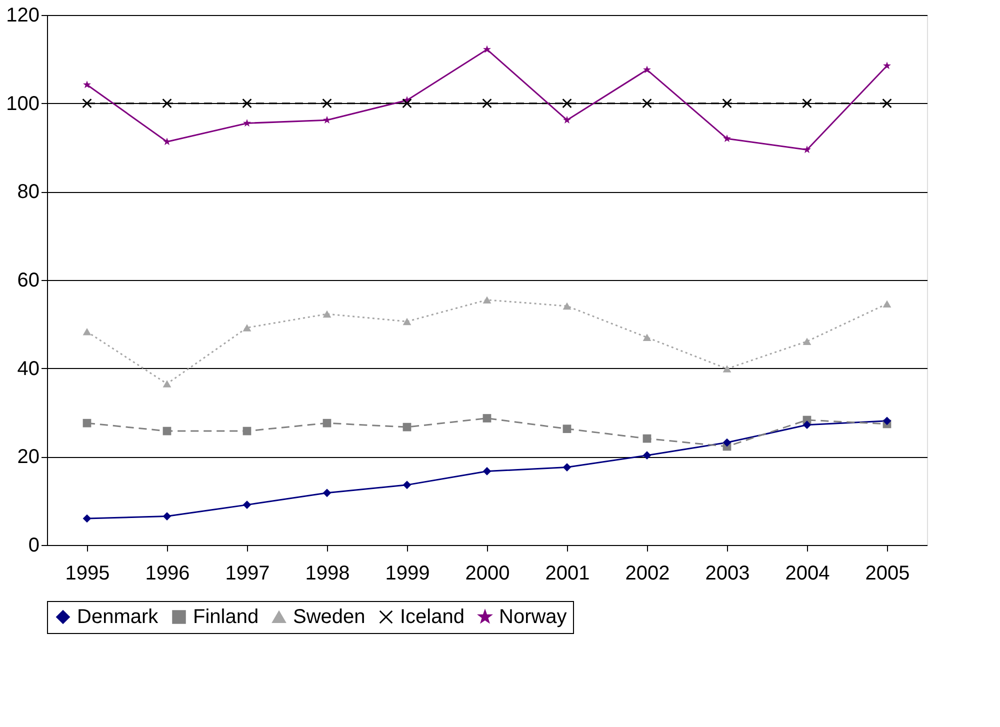  I want to click on y-tick-label: 60, so click(28, 281).